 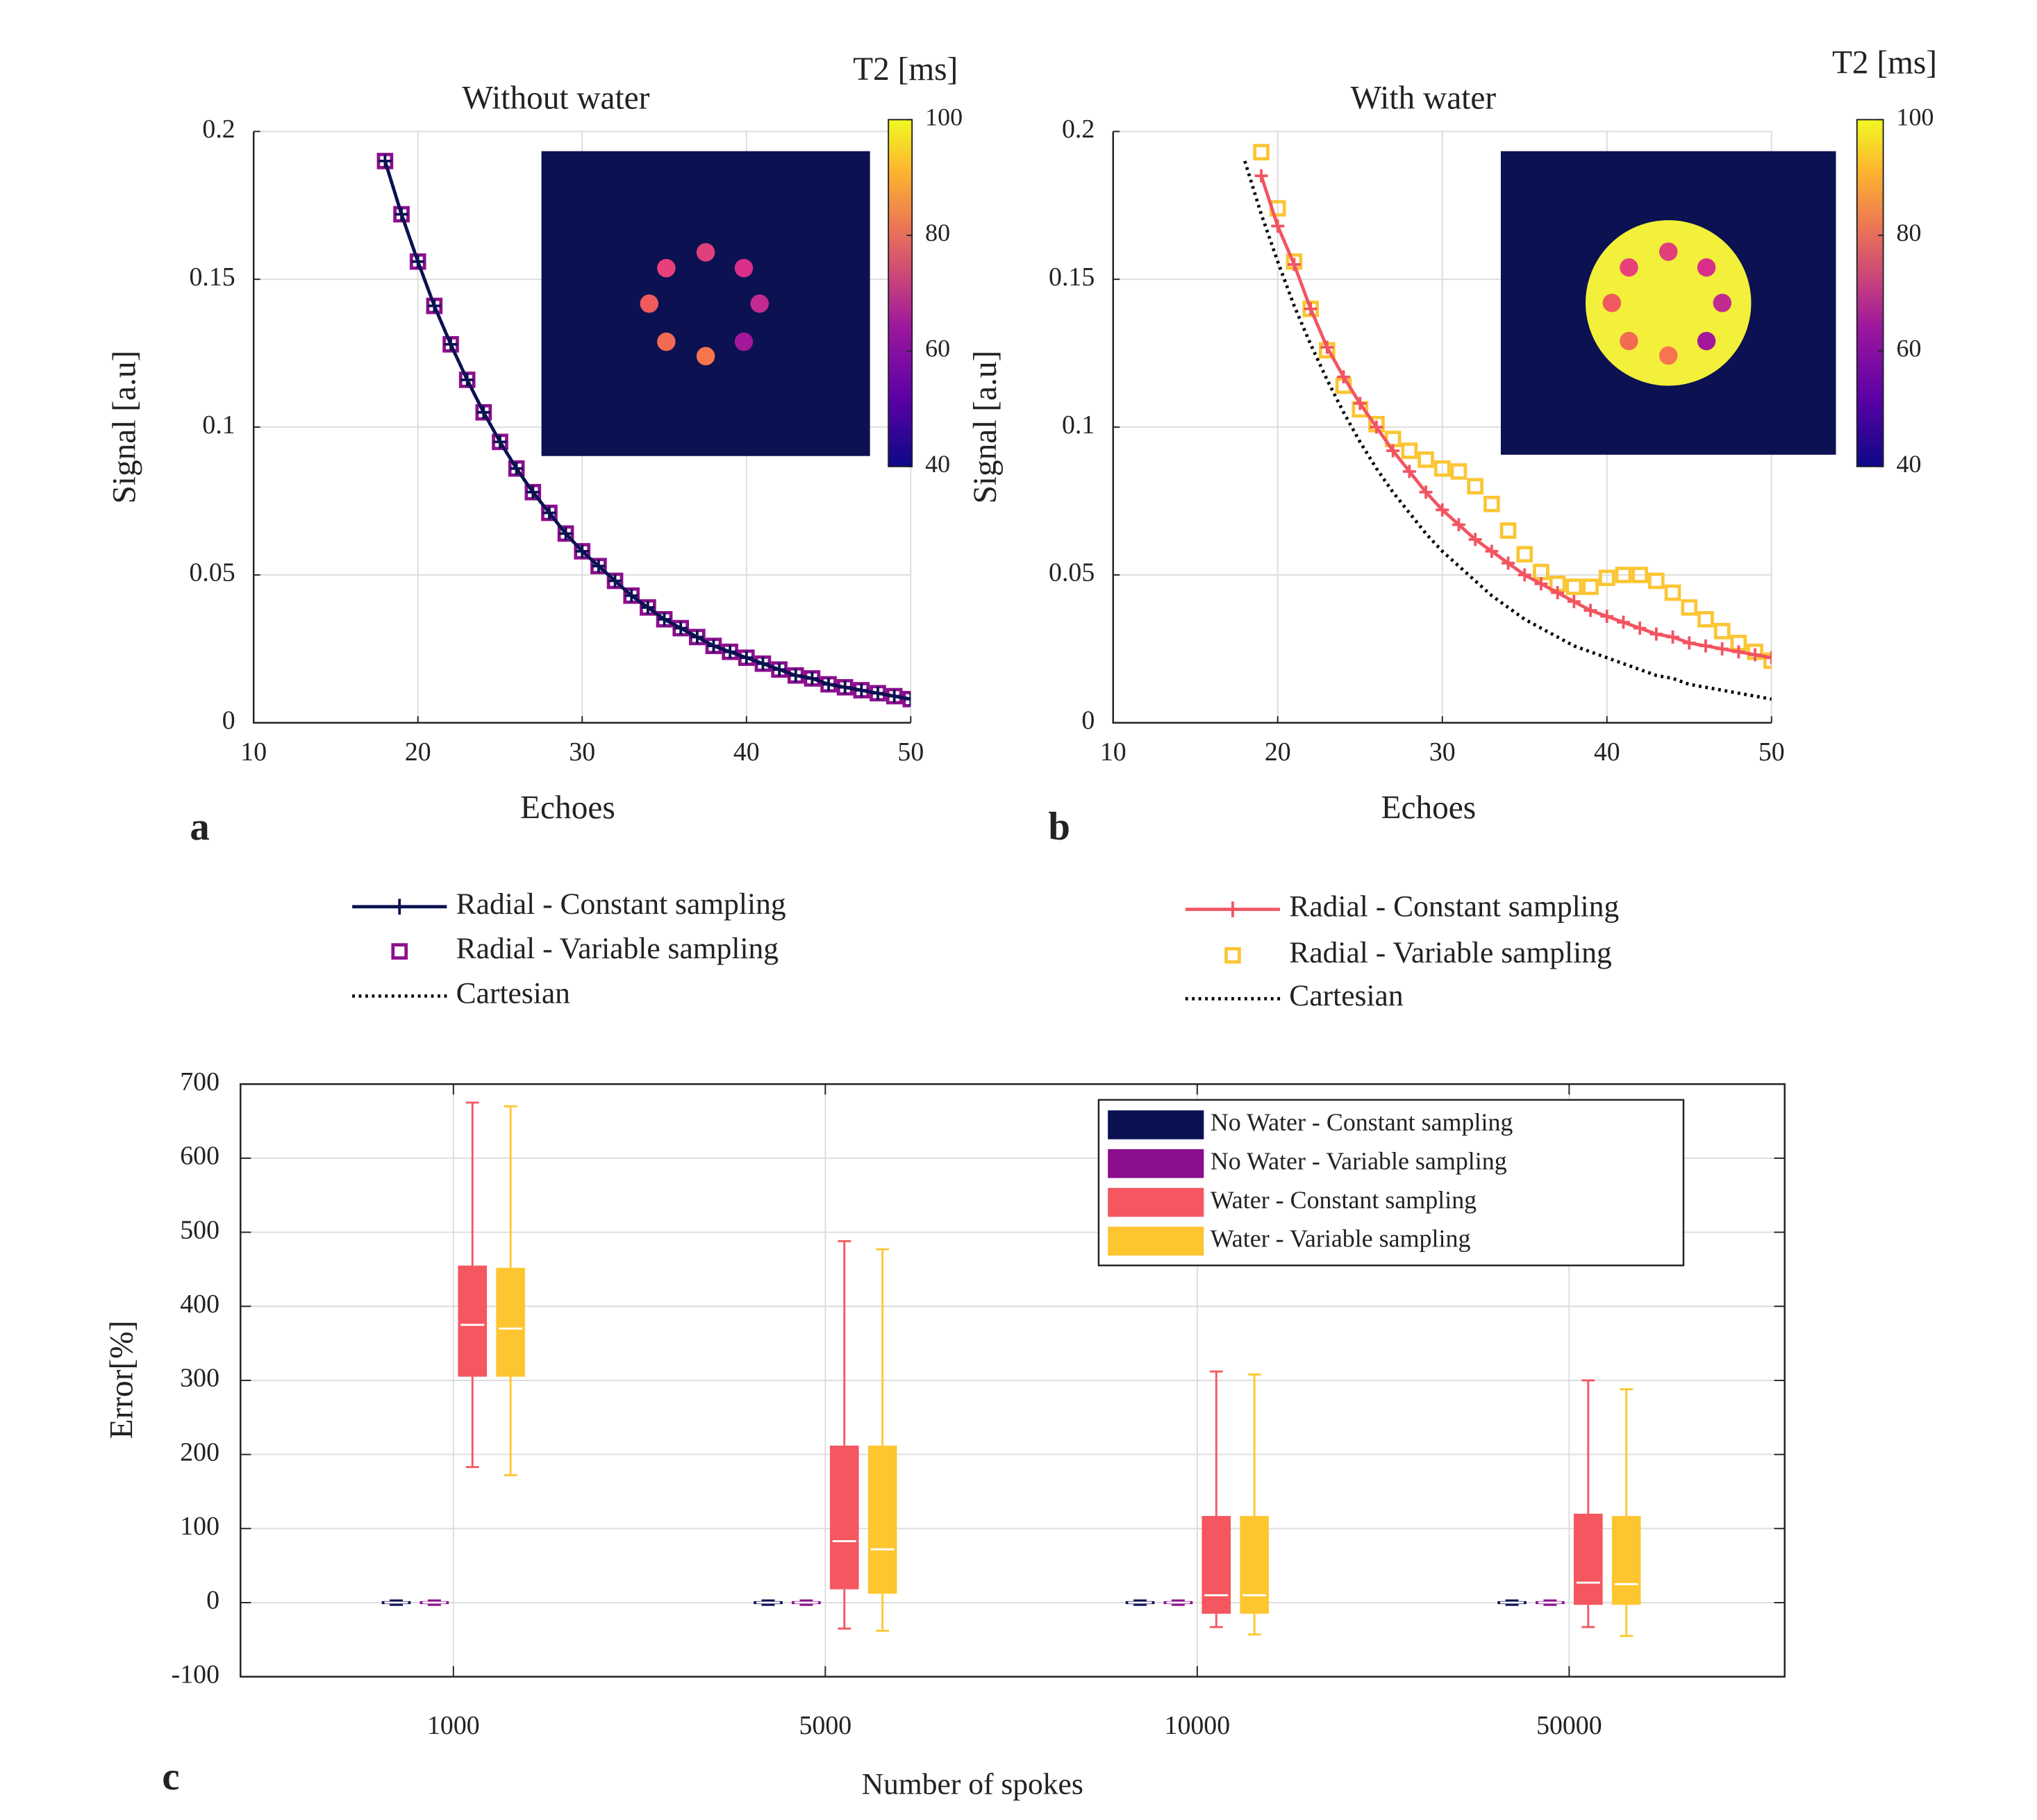 What do you see at coordinates (1341, 1239) in the screenshot?
I see `legend-label: Water - Variable sampling` at bounding box center [1341, 1239].